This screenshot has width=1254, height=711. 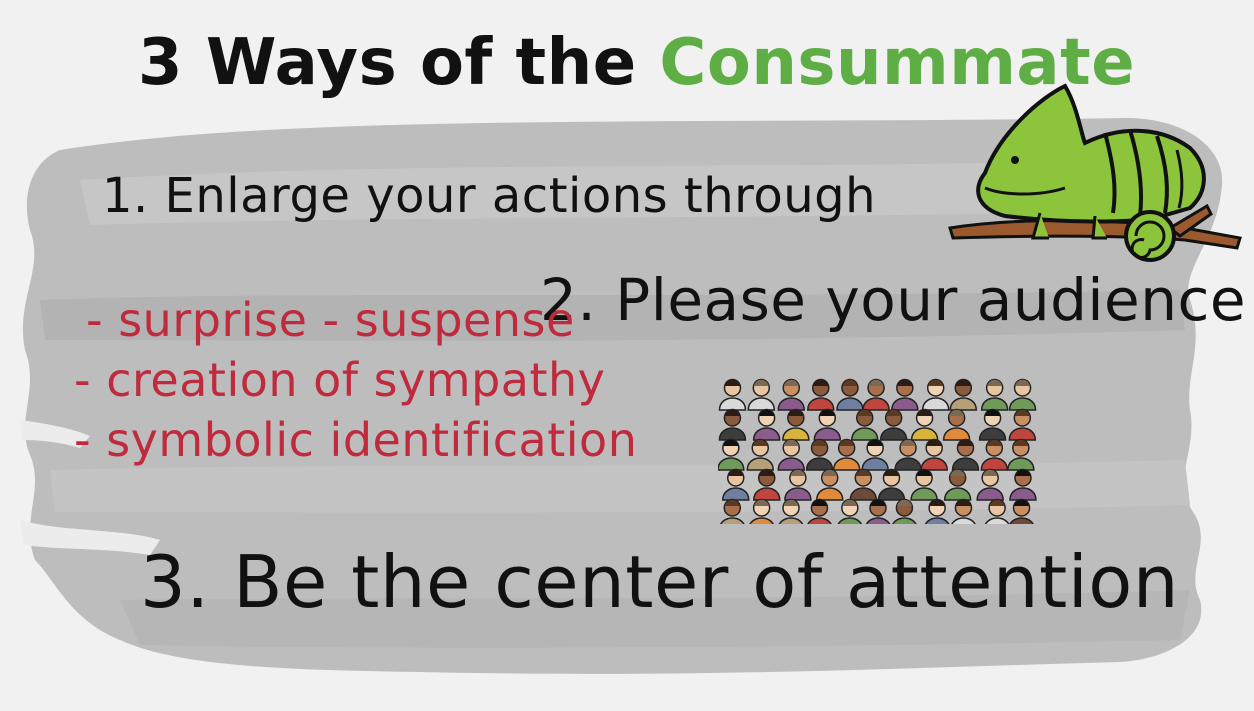 What do you see at coordinates (489, 196) in the screenshot?
I see `point-one: 1. Enlarge your actions through` at bounding box center [489, 196].